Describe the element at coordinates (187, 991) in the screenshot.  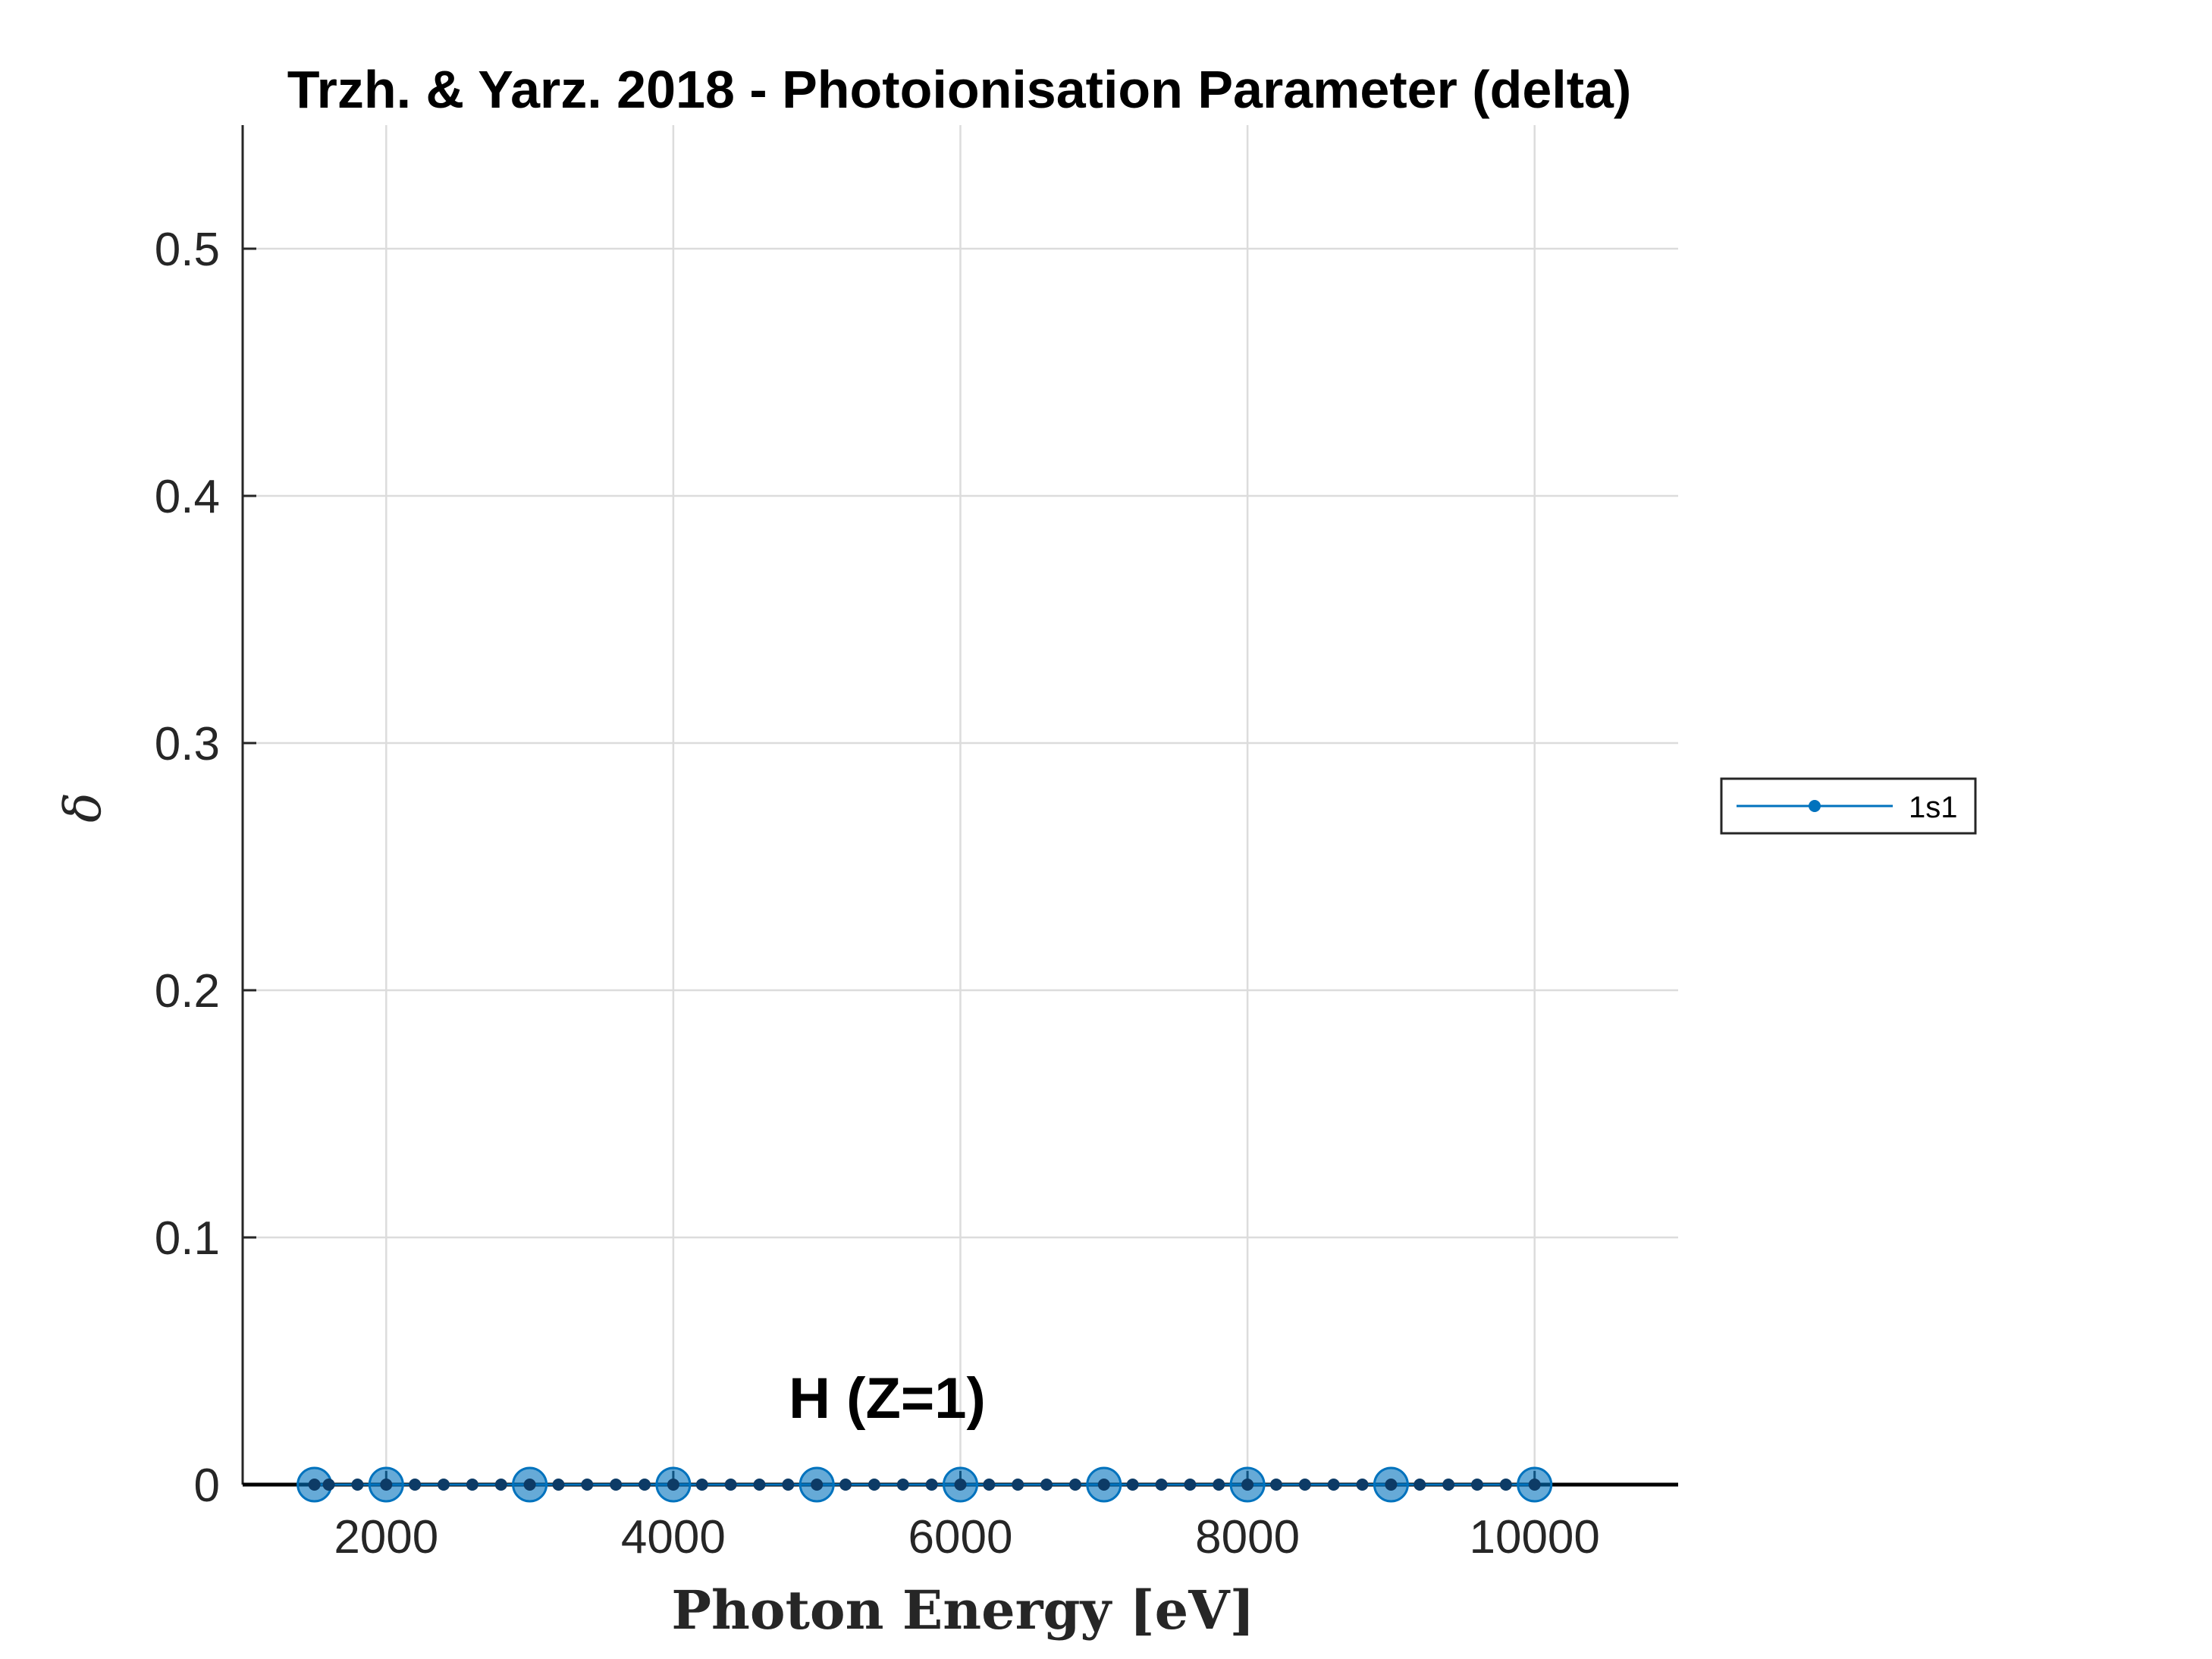
I see `y-tick-label: 0.2` at that location.